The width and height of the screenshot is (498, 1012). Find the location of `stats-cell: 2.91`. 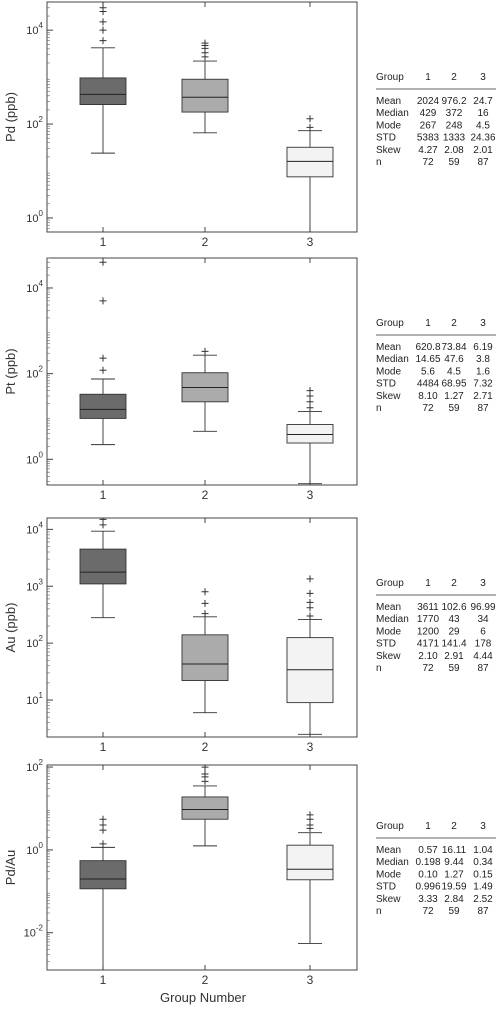

stats-cell: 2.91 is located at coordinates (454, 656).